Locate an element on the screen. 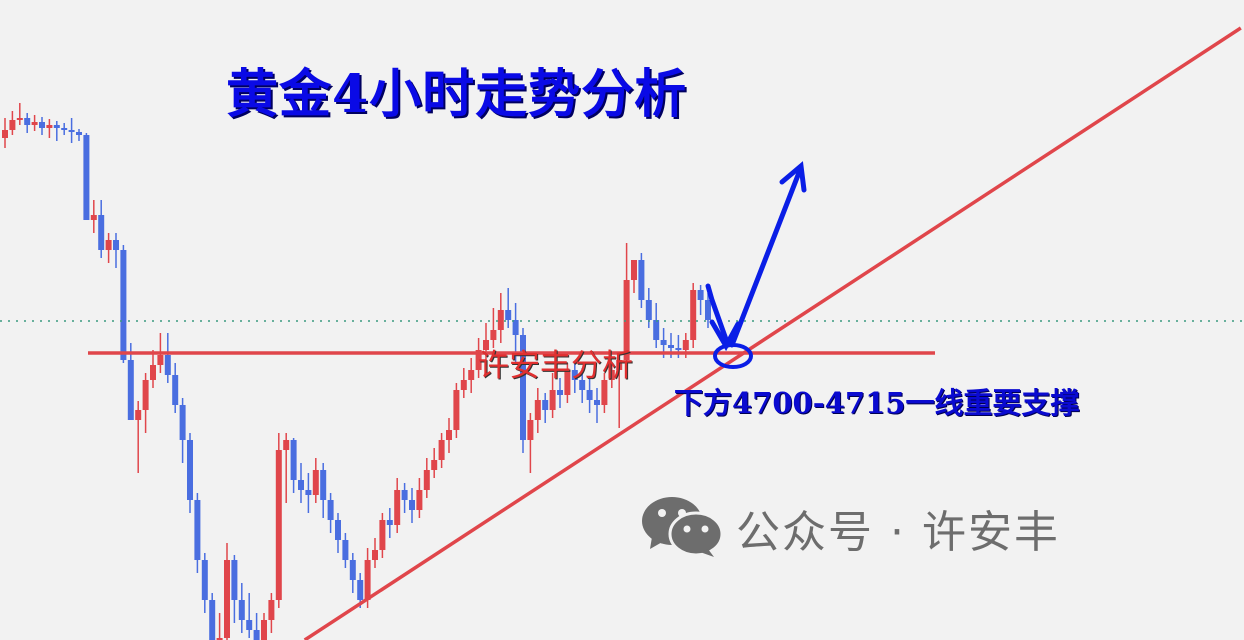 This screenshot has width=1244, height=640. watermark-text: 公众号 · 许安丰 is located at coordinates (898, 532).